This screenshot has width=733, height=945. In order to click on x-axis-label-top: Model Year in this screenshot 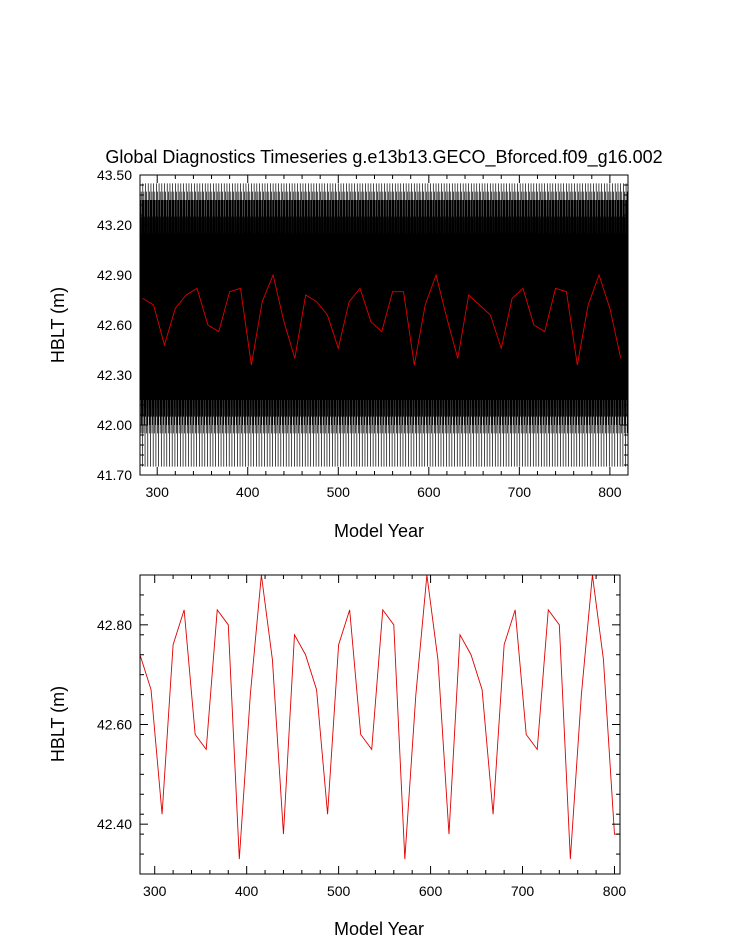, I will do `click(379, 531)`.